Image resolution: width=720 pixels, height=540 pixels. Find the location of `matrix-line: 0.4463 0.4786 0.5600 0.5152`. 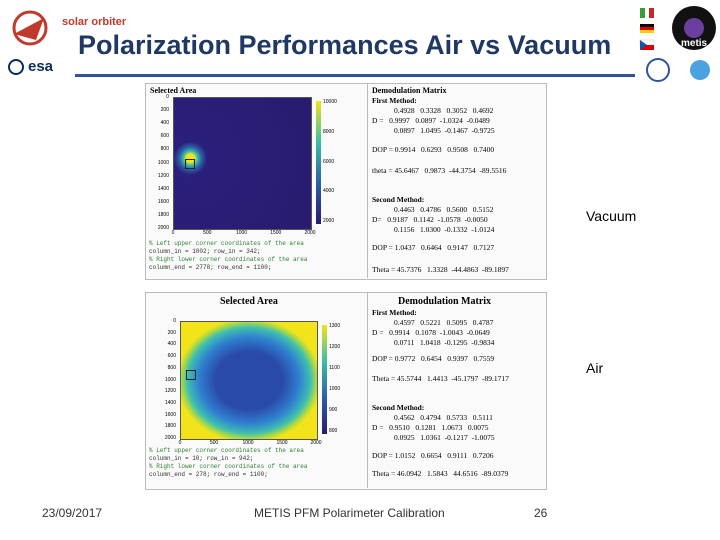

matrix-line: 0.4463 0.4786 0.5600 0.5152 is located at coordinates (444, 209).